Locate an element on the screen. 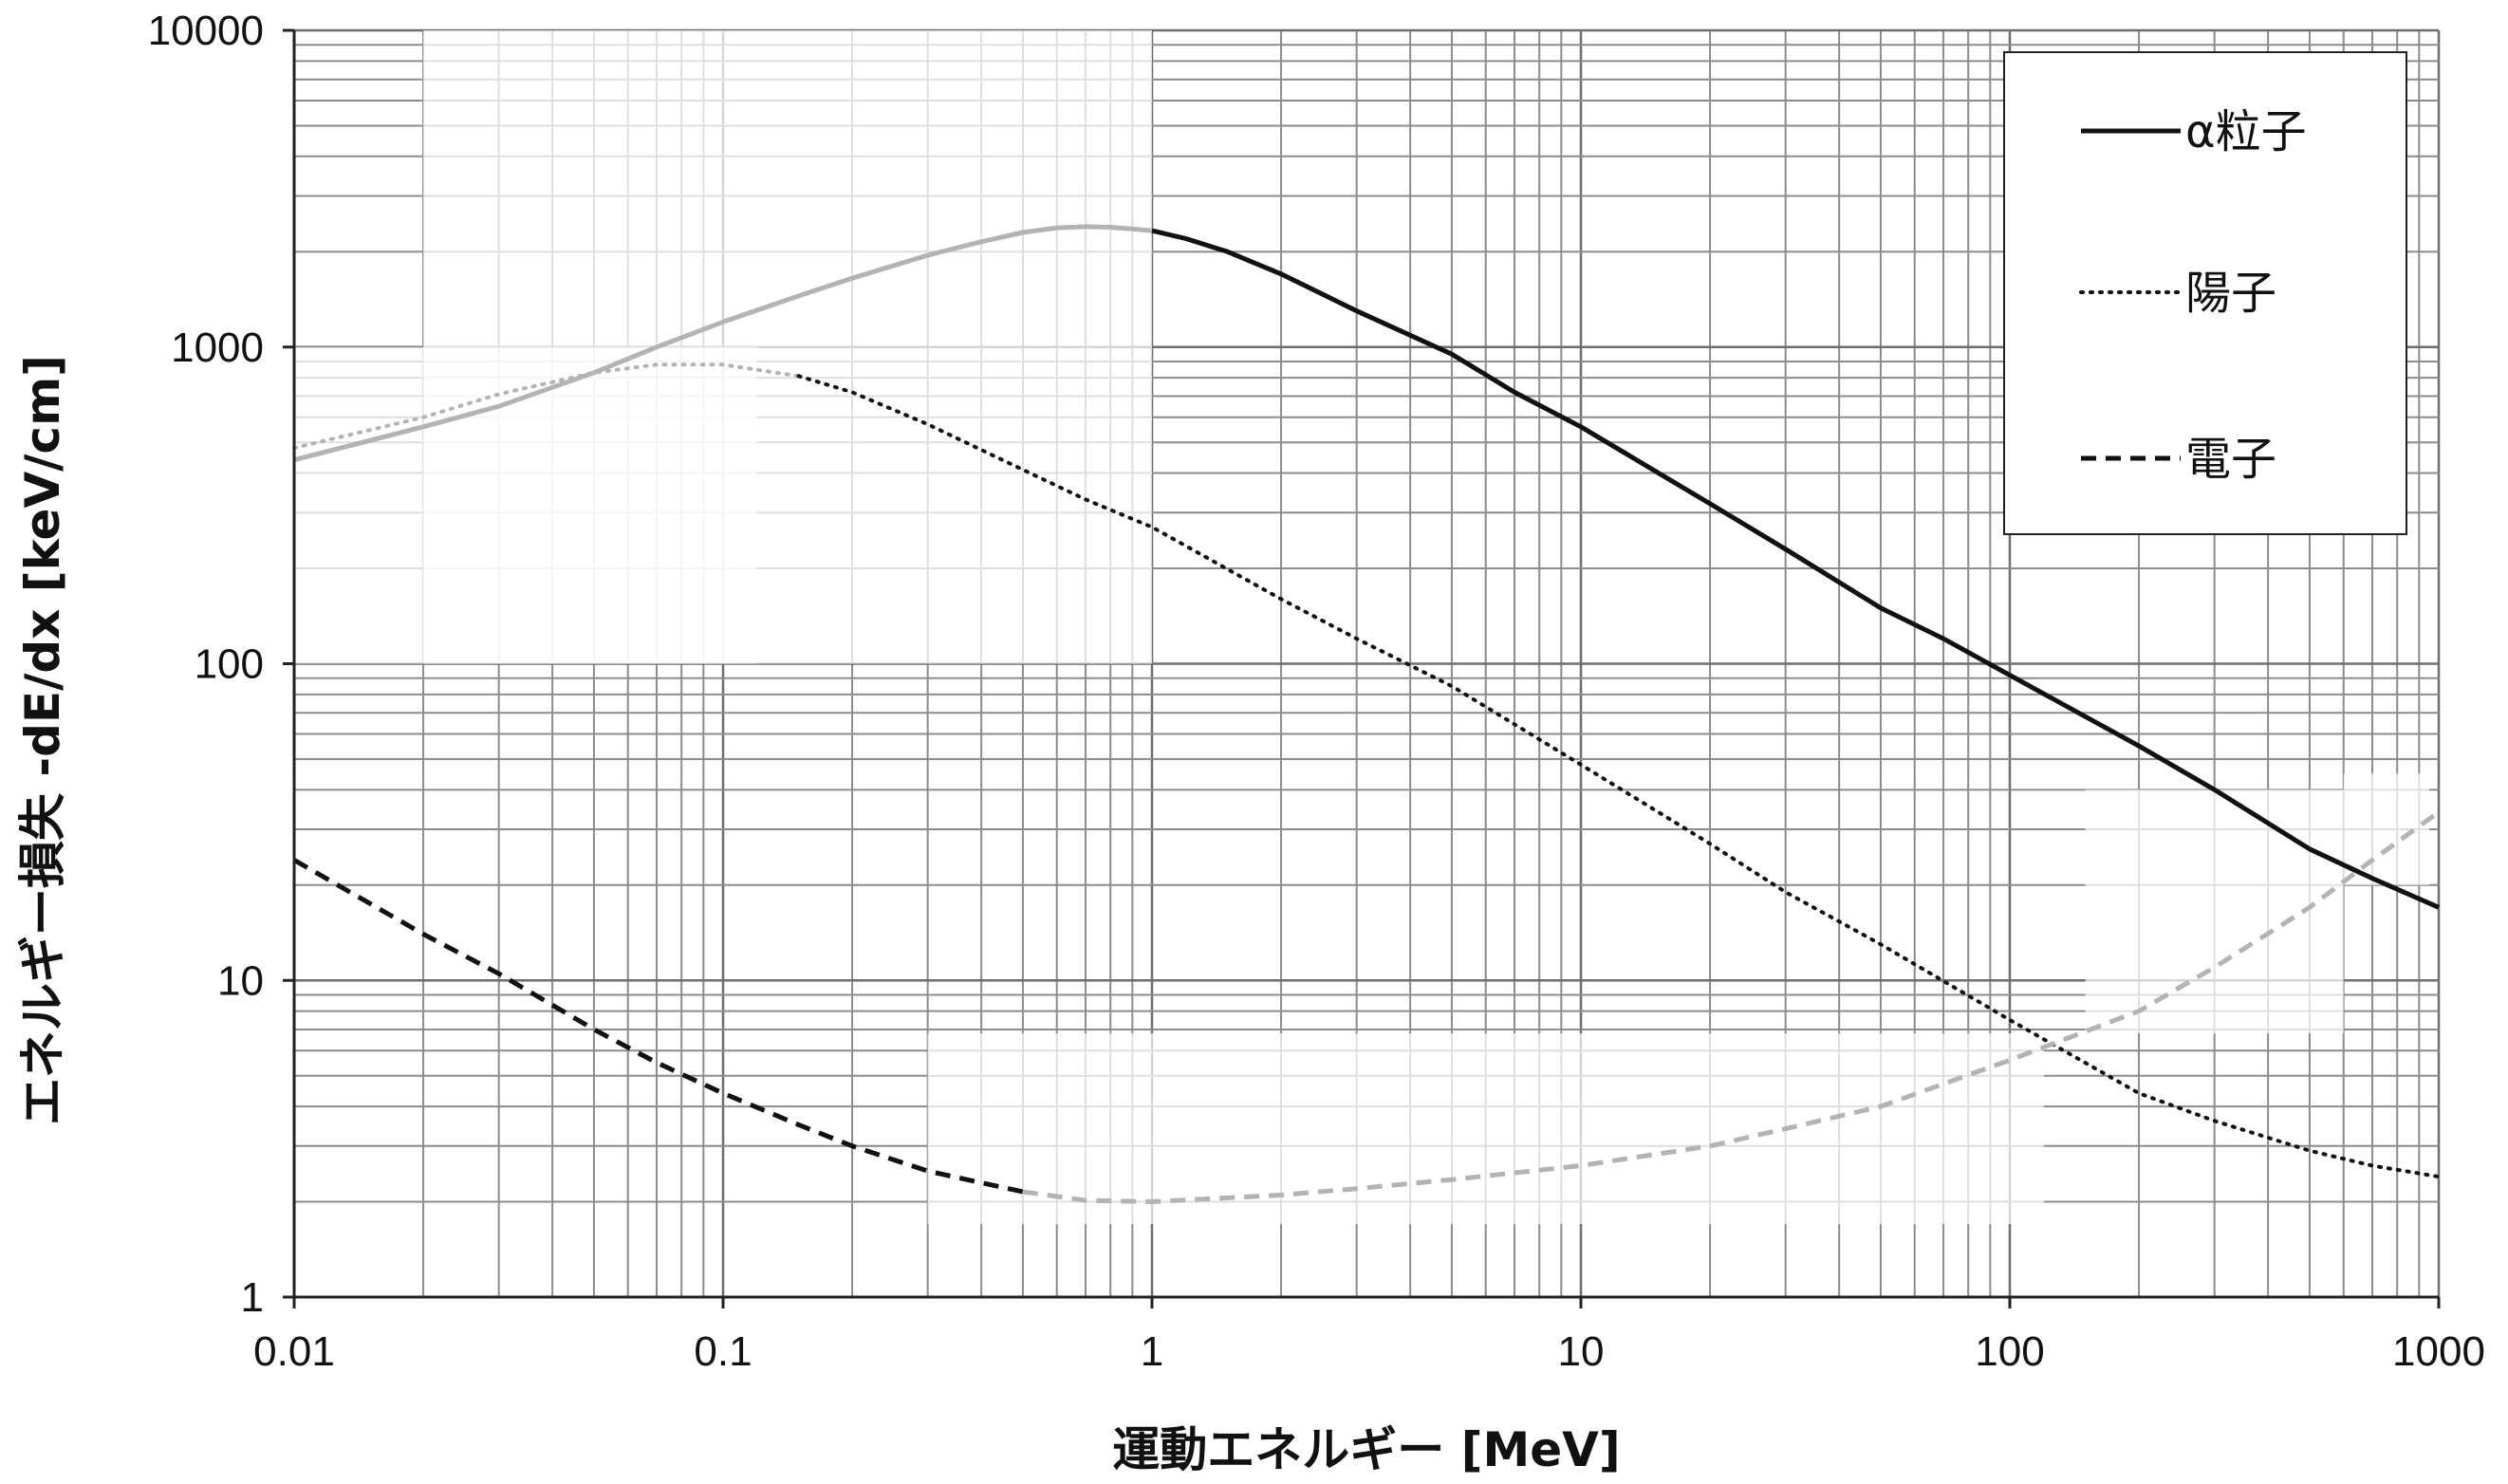 This screenshot has width=2508, height=1484. x-tick-label: 0.01 is located at coordinates (294, 1351).